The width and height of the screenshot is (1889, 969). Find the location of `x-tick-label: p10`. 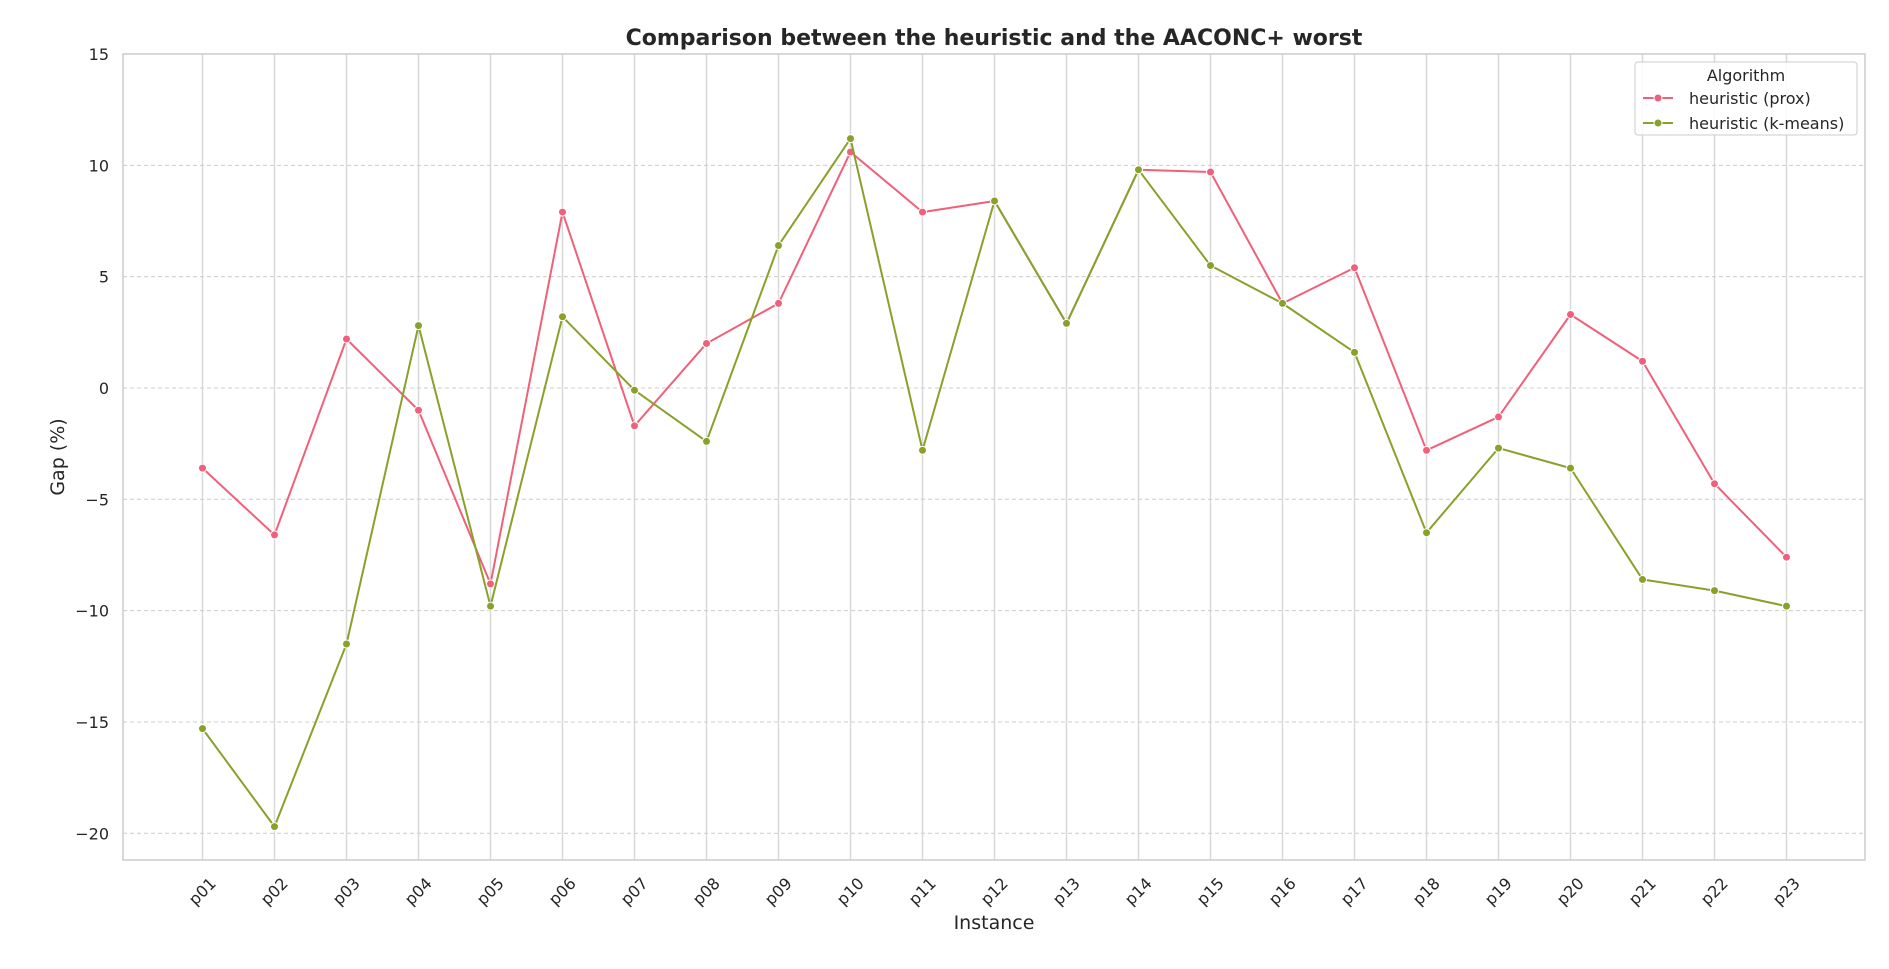

x-tick-label: p10 is located at coordinates (850, 891).